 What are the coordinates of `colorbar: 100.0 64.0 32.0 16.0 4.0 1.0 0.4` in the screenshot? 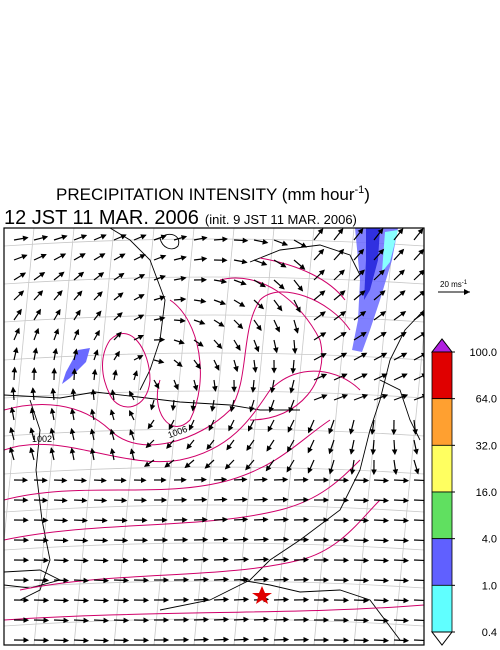 It's located at (463, 492).